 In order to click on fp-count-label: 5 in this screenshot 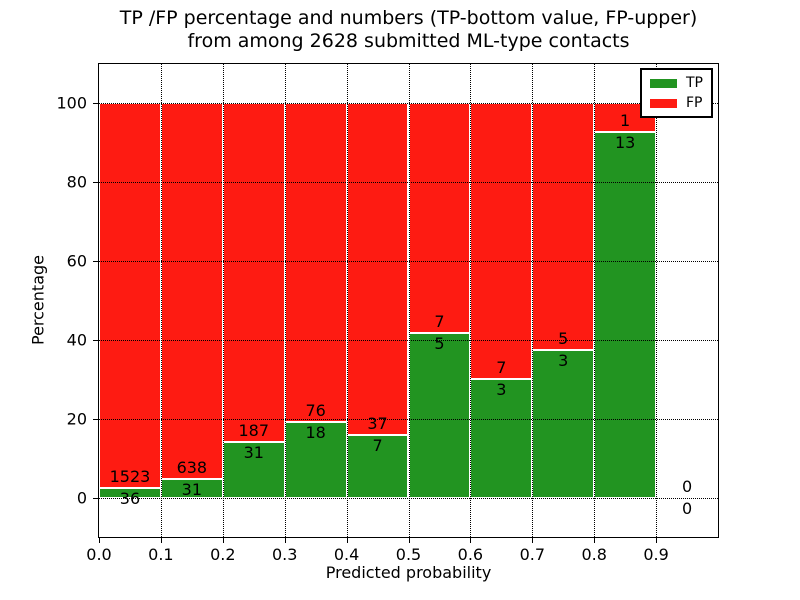, I will do `click(563, 338)`.